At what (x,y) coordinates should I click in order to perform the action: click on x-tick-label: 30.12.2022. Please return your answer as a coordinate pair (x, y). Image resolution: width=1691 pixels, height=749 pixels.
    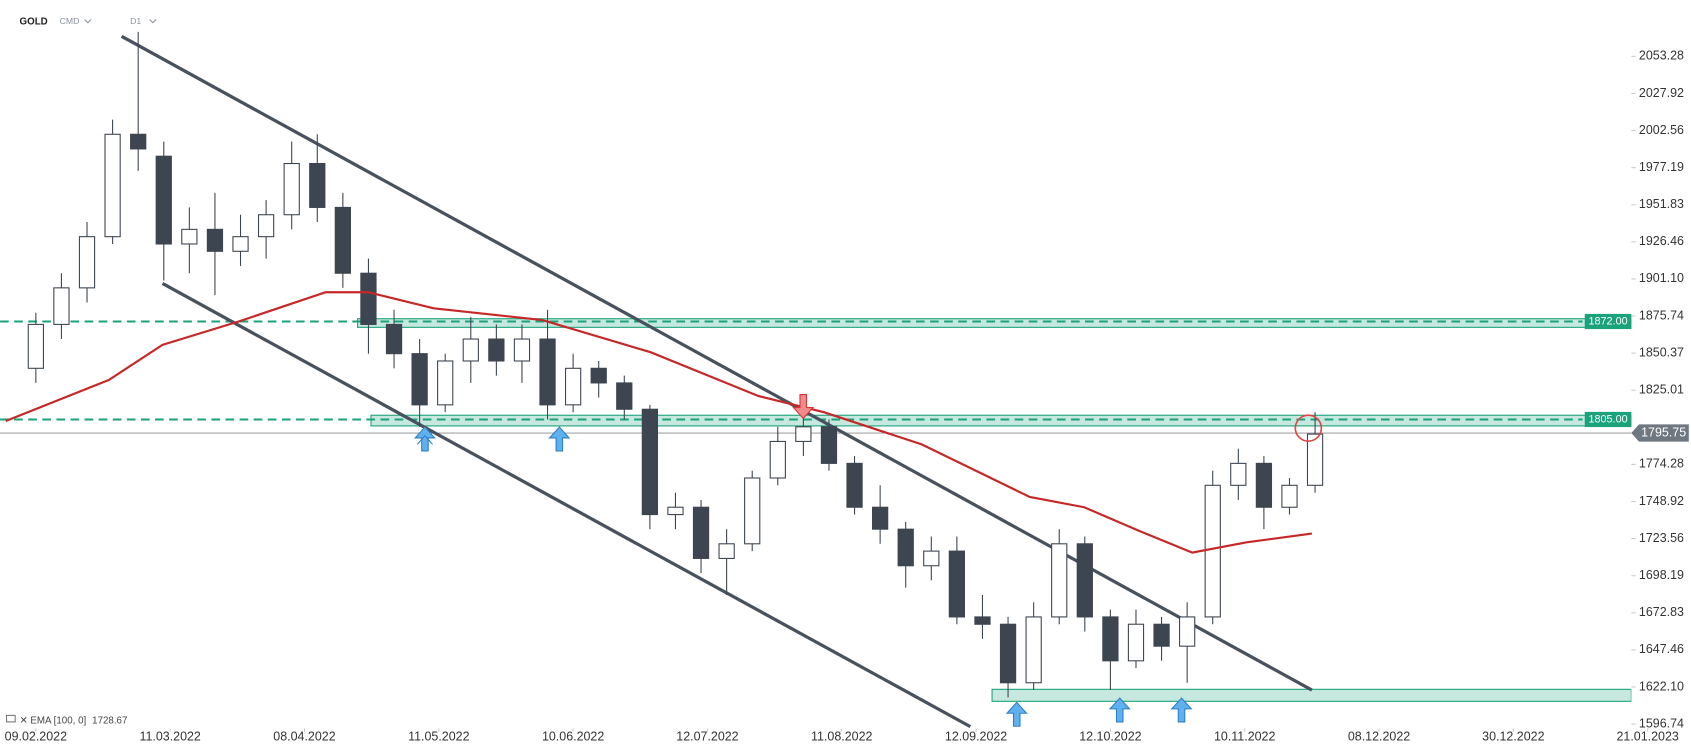
    Looking at the image, I should click on (1513, 736).